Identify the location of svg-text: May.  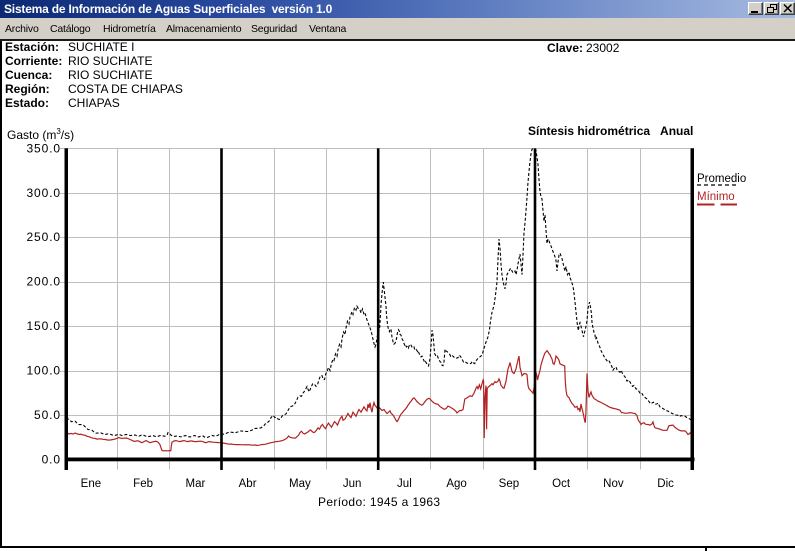
(300, 484).